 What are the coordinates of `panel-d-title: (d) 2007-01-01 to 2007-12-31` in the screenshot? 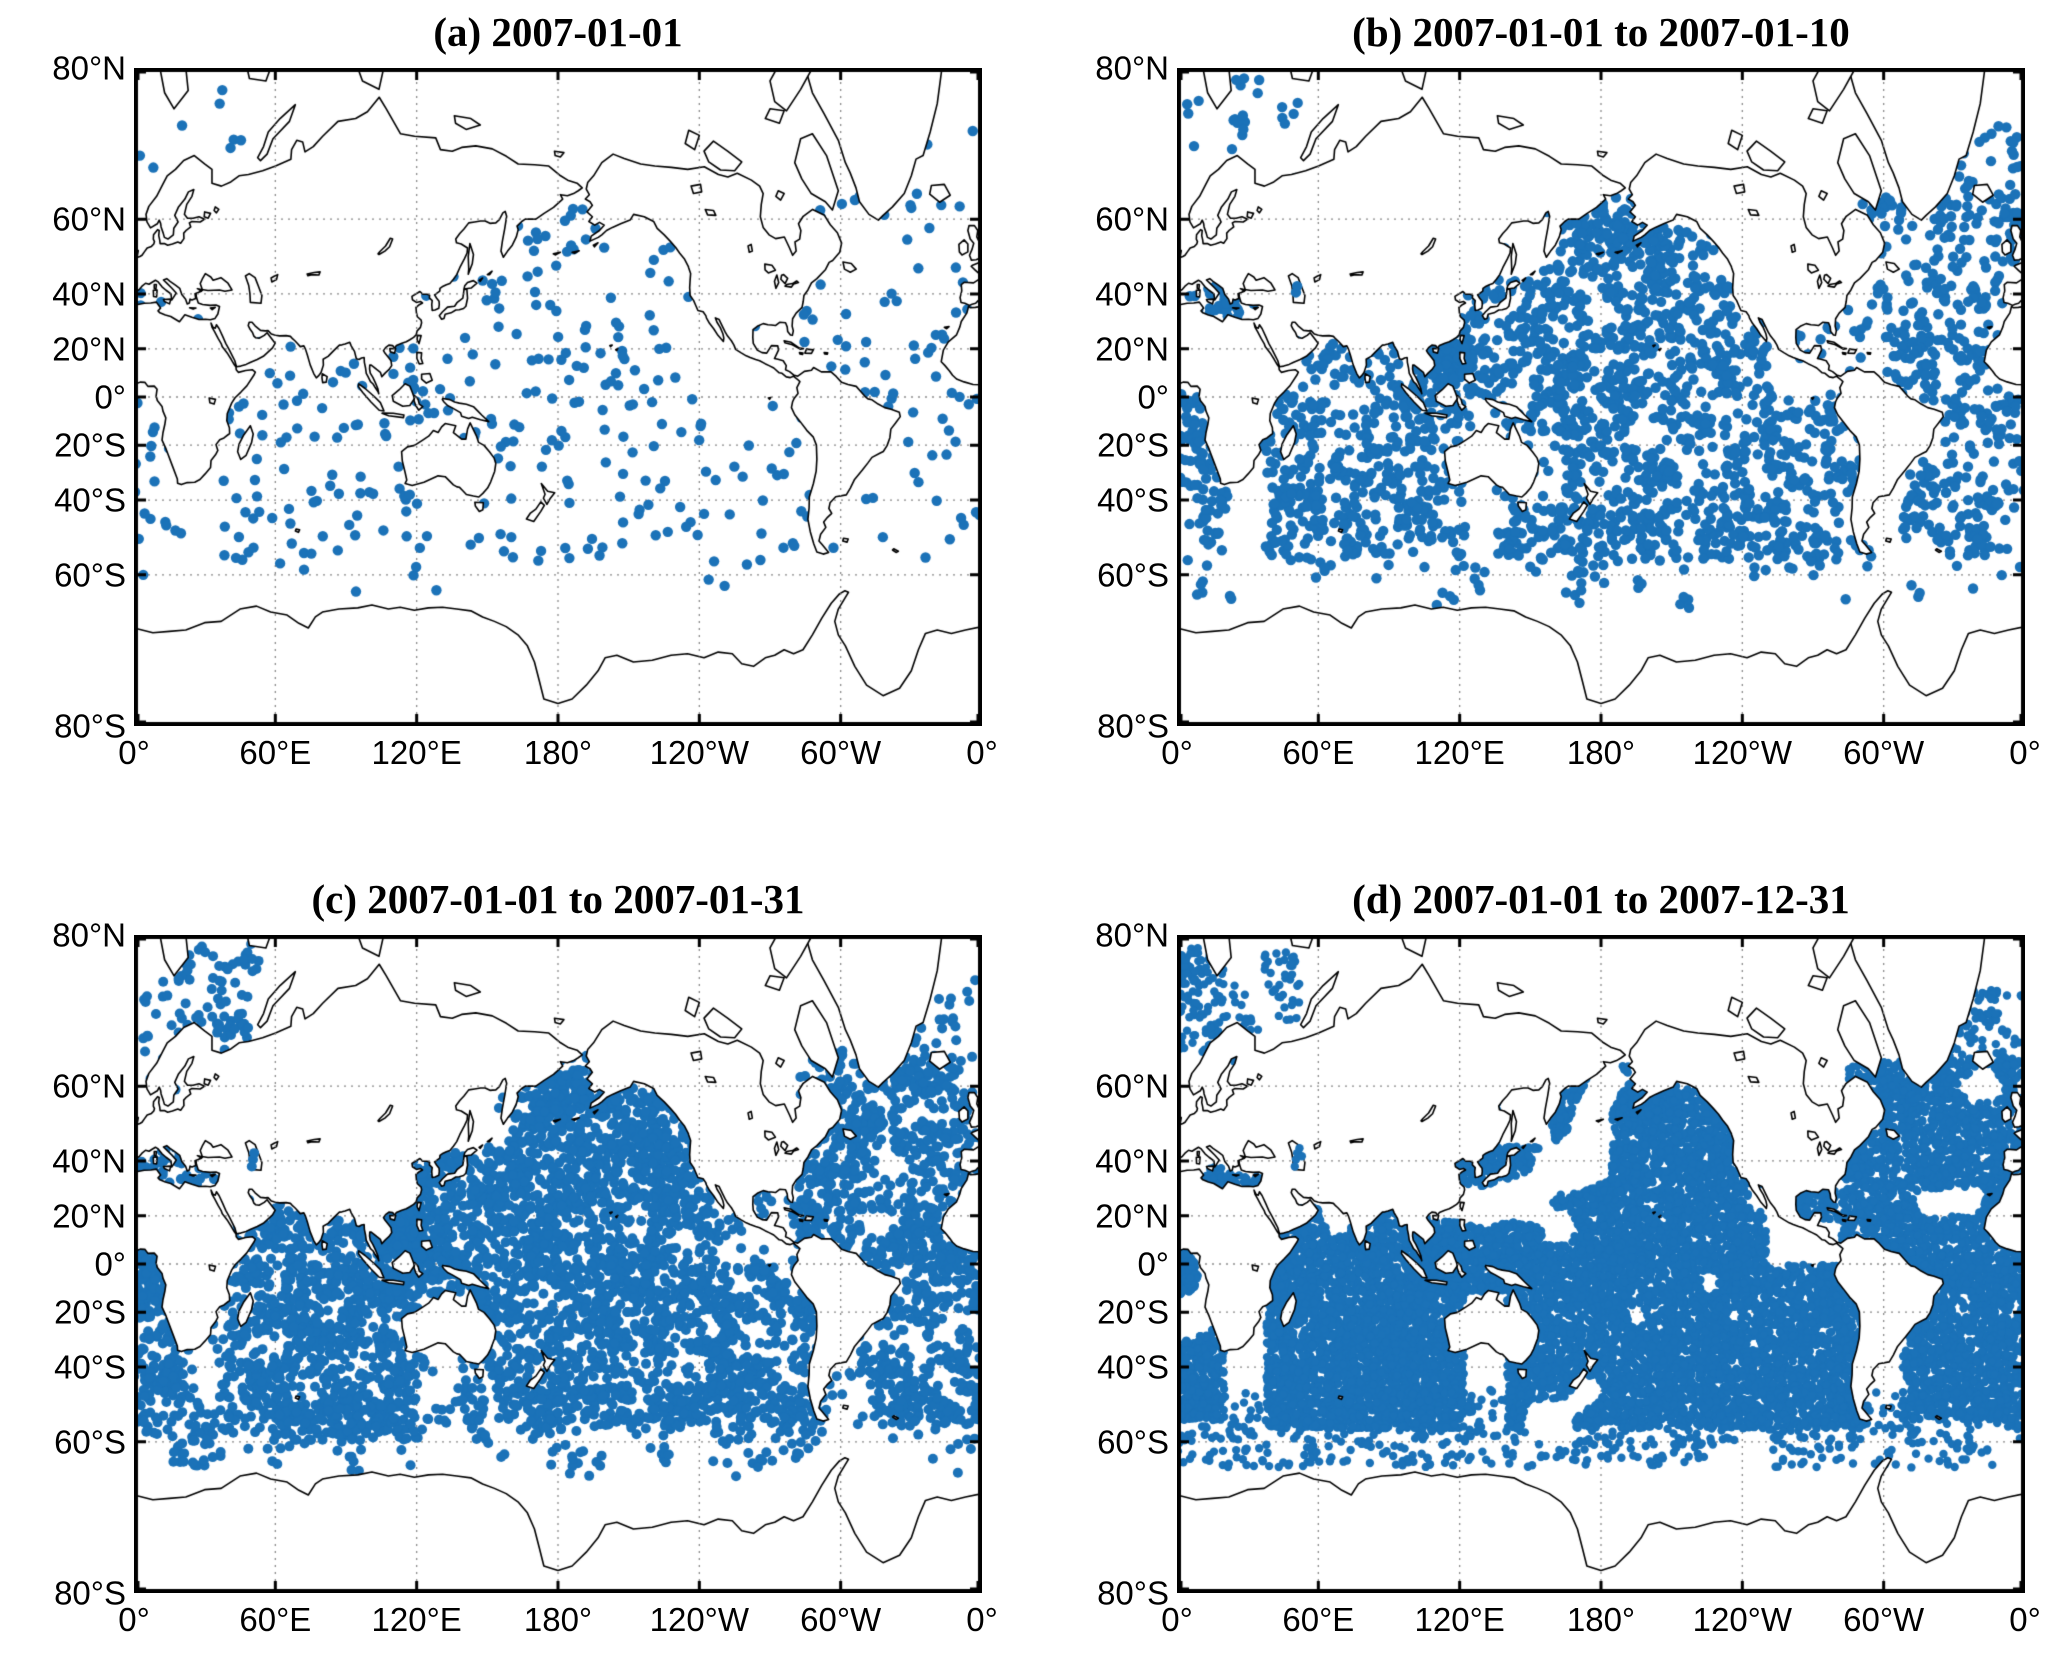 It's located at (1601, 899).